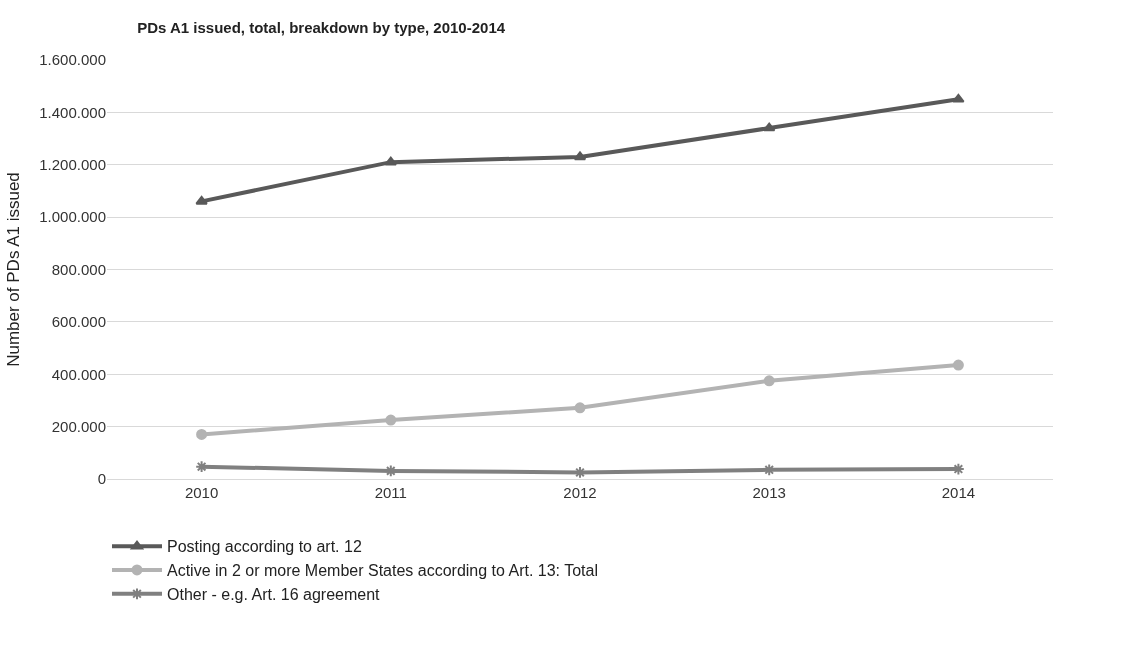  What do you see at coordinates (264, 547) in the screenshot?
I see `legend-label: Posting according to art. 12` at bounding box center [264, 547].